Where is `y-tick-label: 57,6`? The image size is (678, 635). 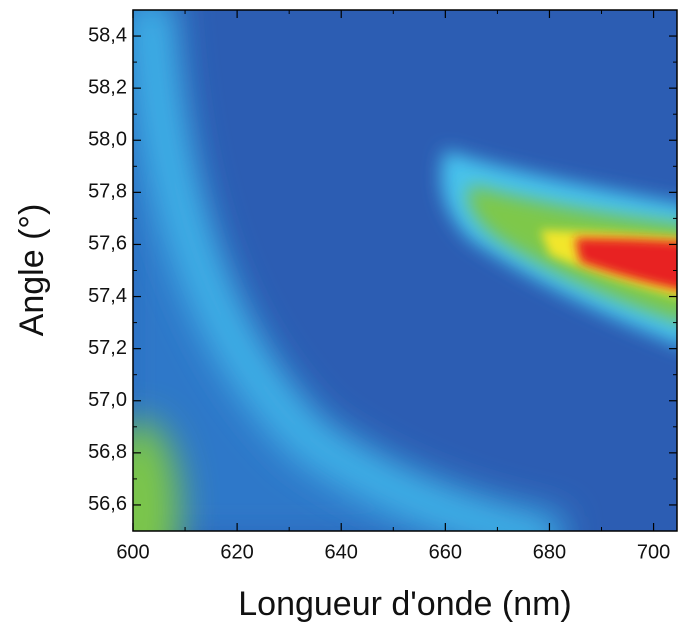
y-tick-label: 57,6 is located at coordinates (107, 244).